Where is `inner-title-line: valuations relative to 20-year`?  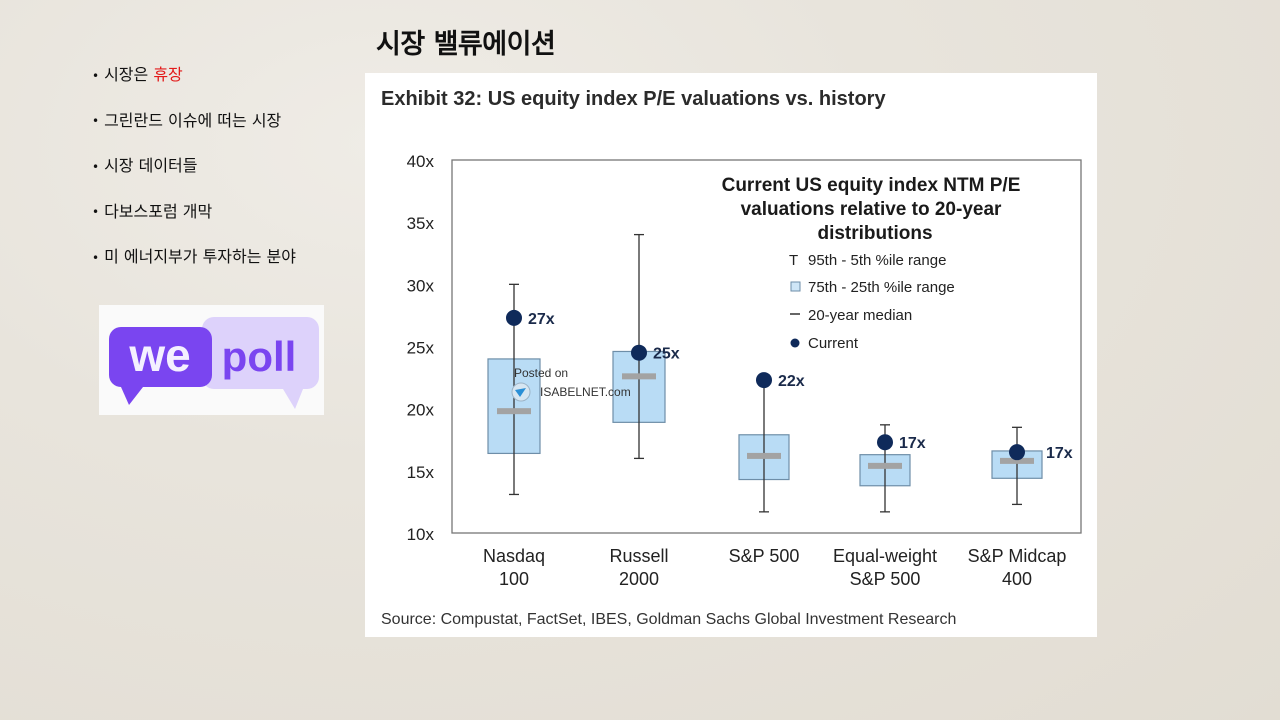
inner-title-line: valuations relative to 20-year is located at coordinates (871, 209).